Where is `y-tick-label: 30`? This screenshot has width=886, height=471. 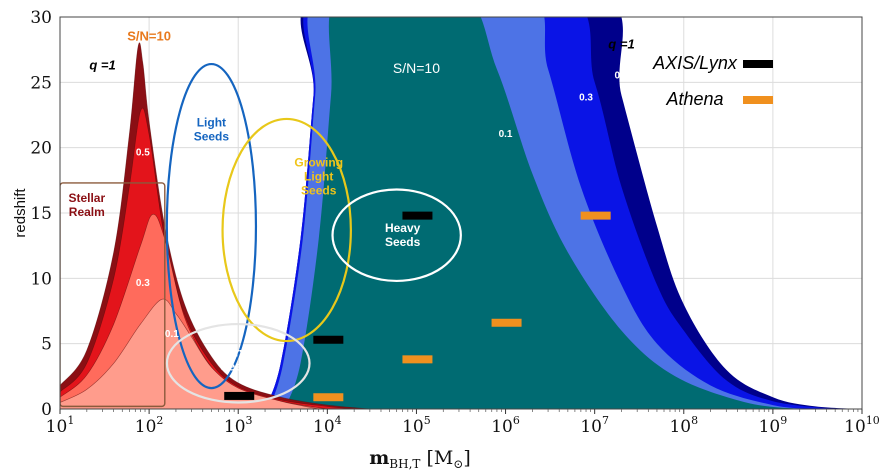
y-tick-label: 30 is located at coordinates (41, 18).